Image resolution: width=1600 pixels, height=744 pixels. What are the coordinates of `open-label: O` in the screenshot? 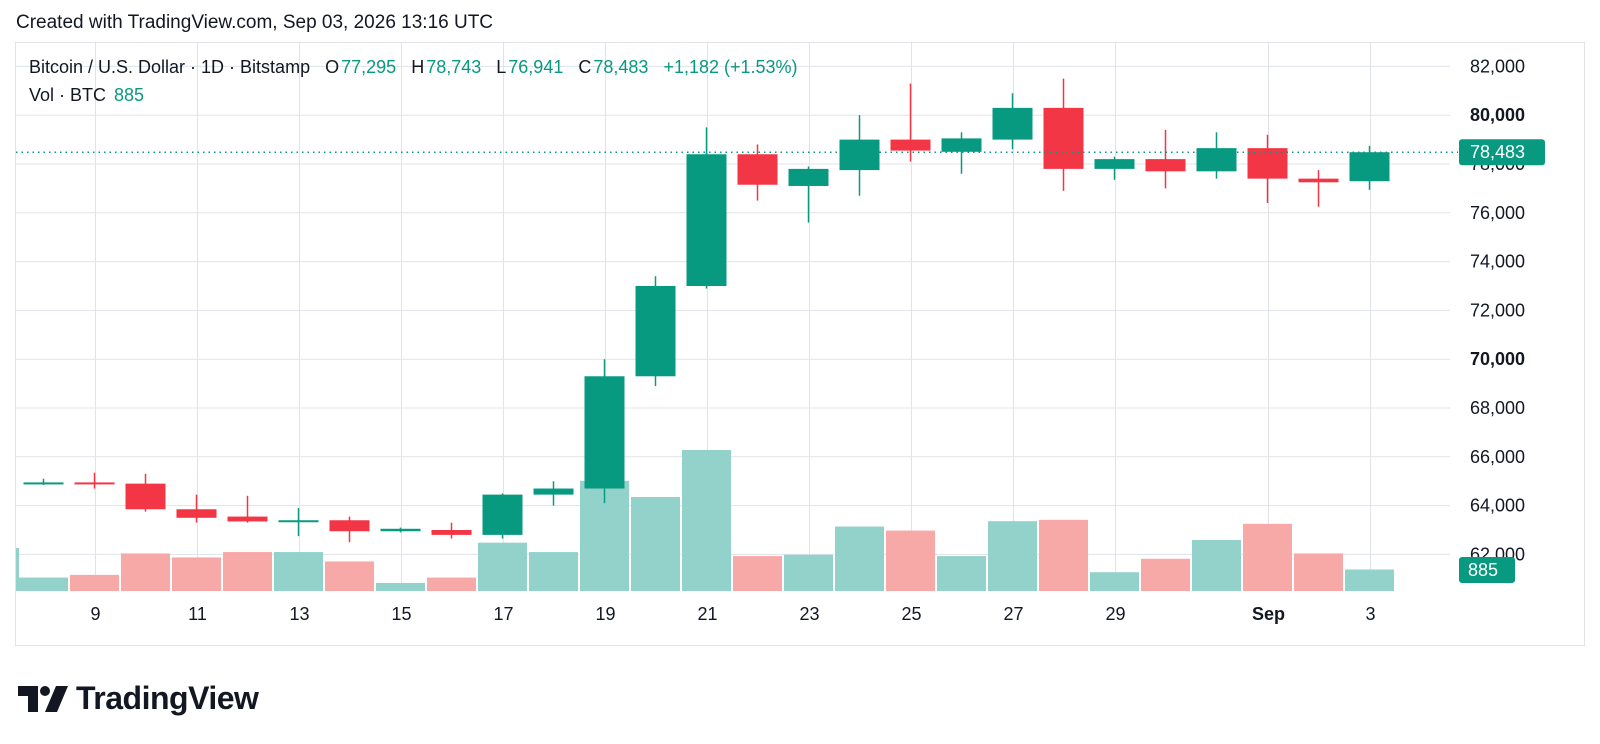 It's located at (332, 67).